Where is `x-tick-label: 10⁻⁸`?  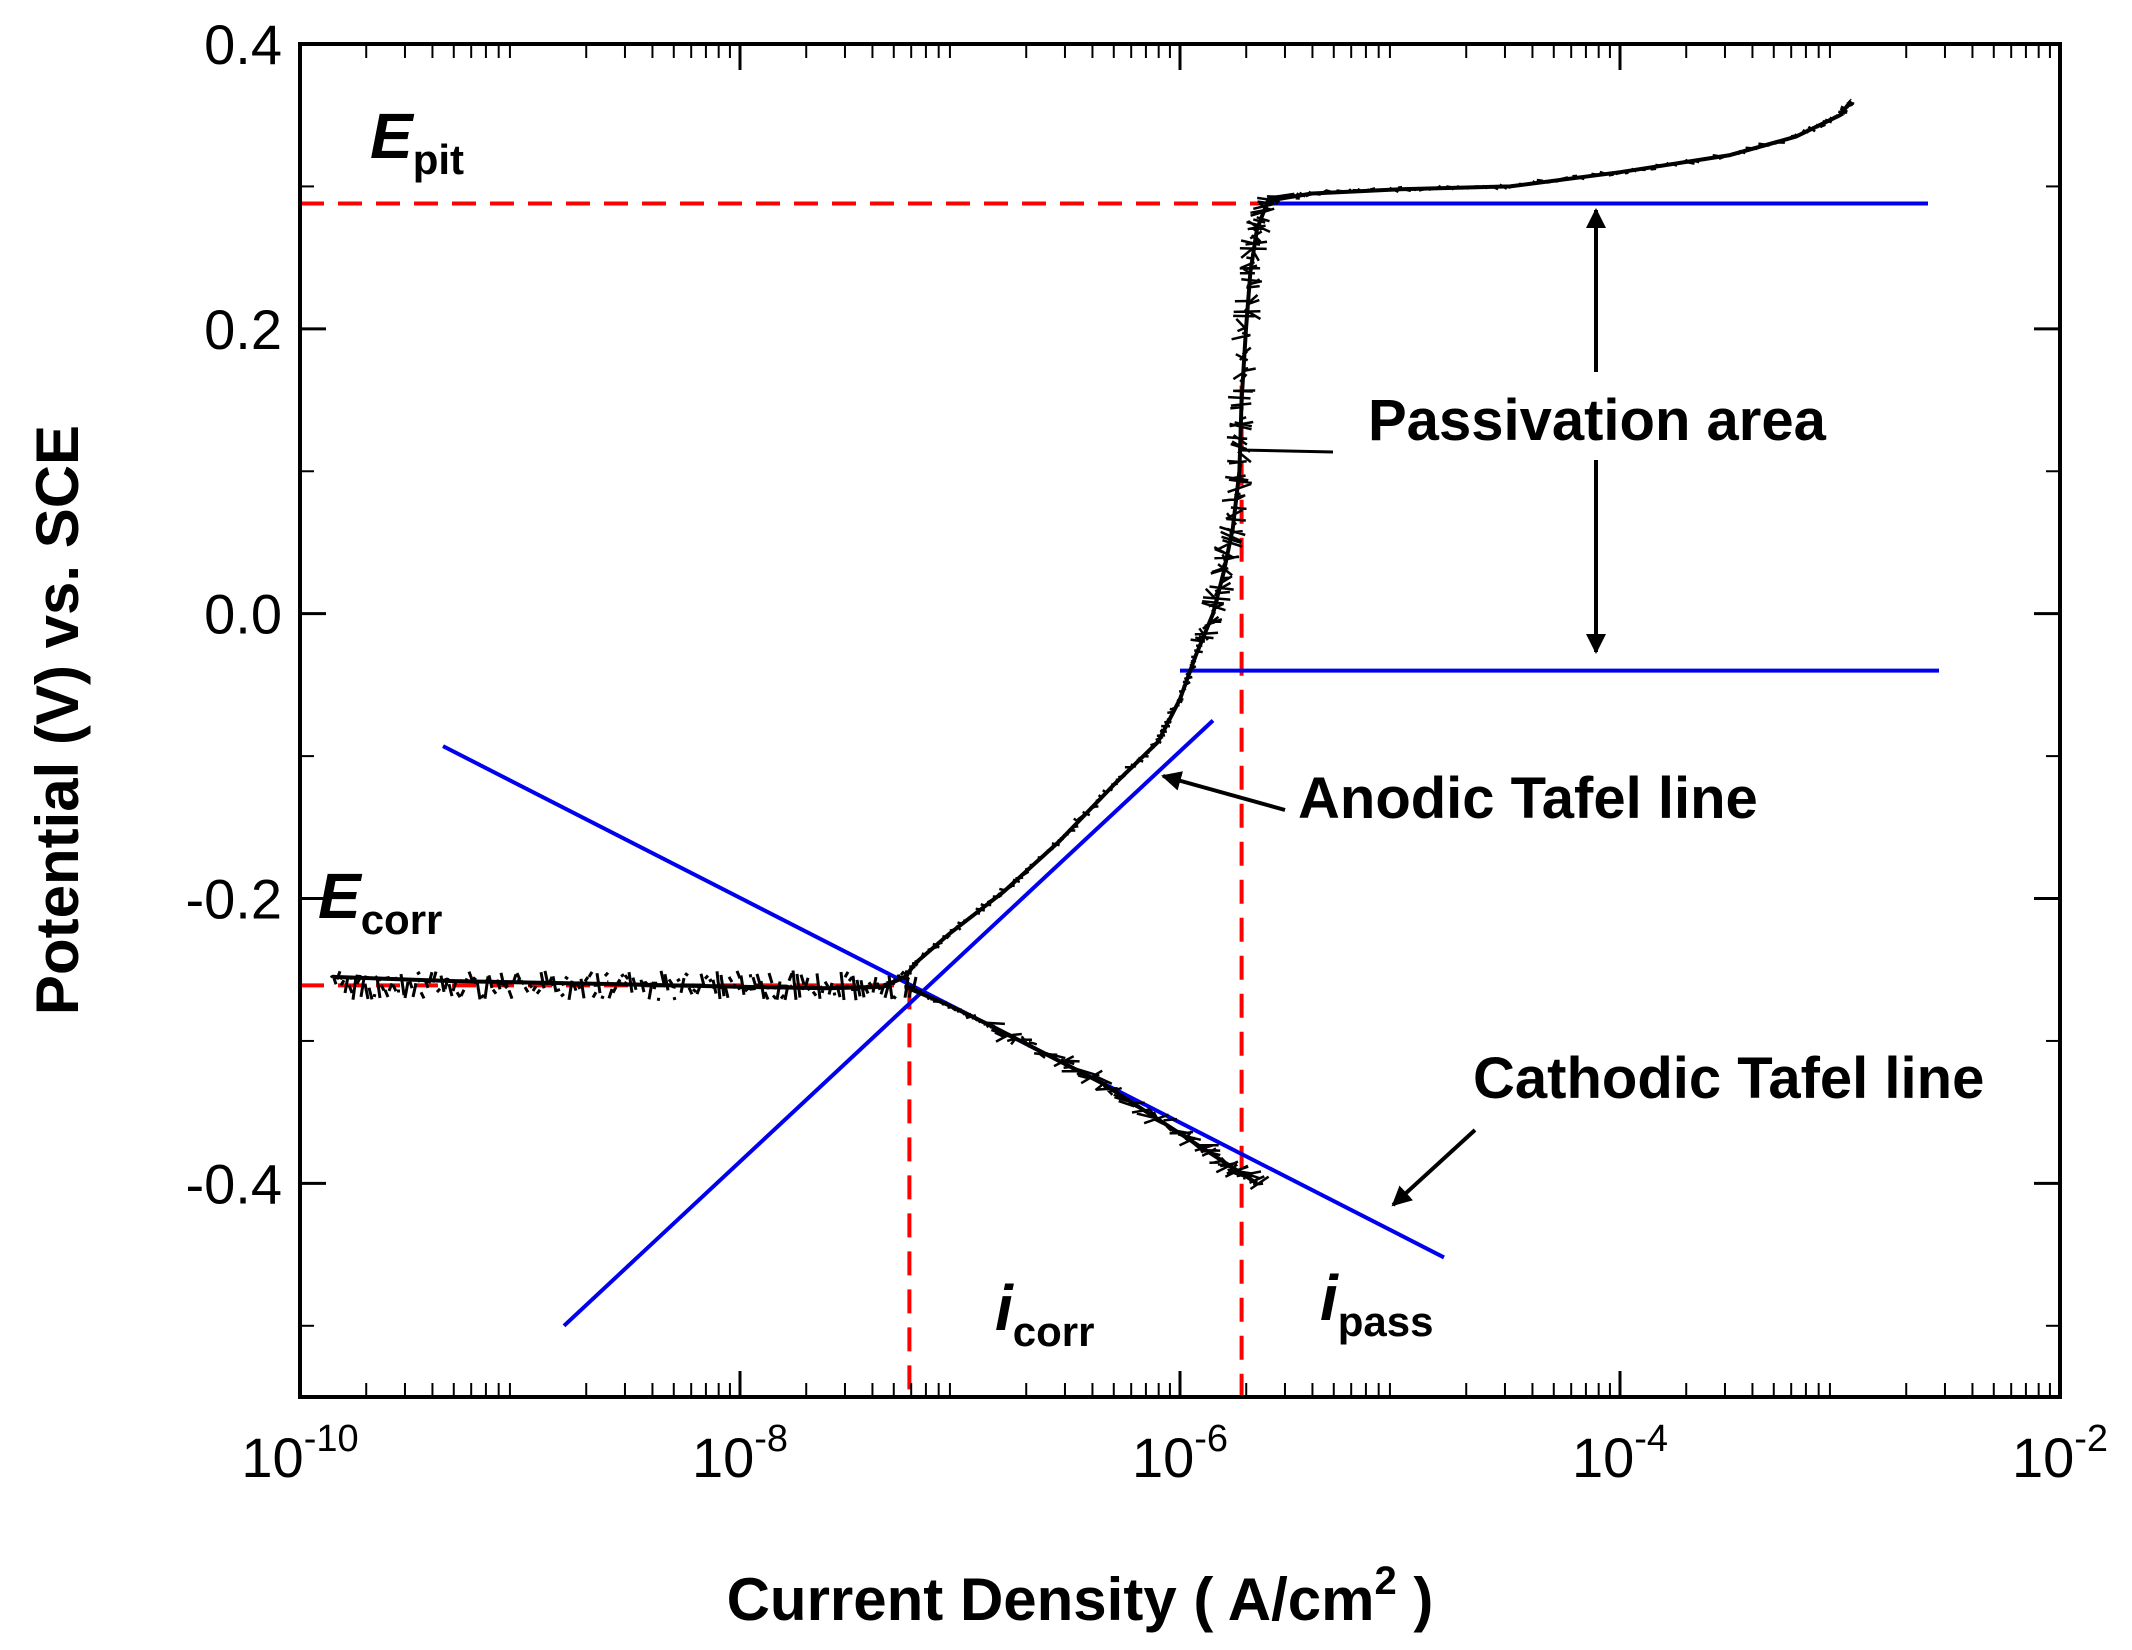 x-tick-label: 10⁻⁸ is located at coordinates (740, 1453).